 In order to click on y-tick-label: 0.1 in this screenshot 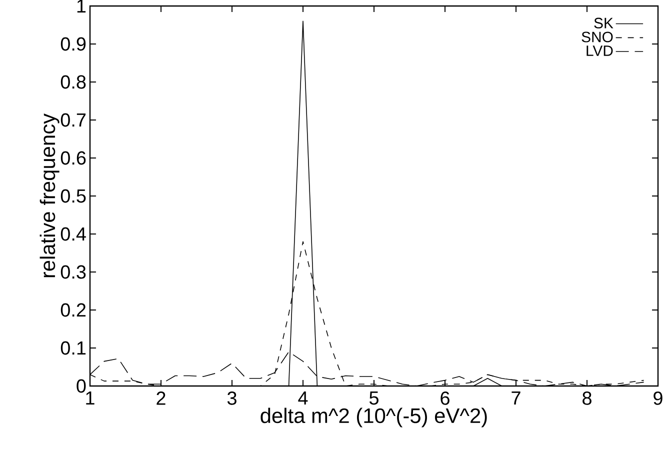, I will do `click(73, 348)`.